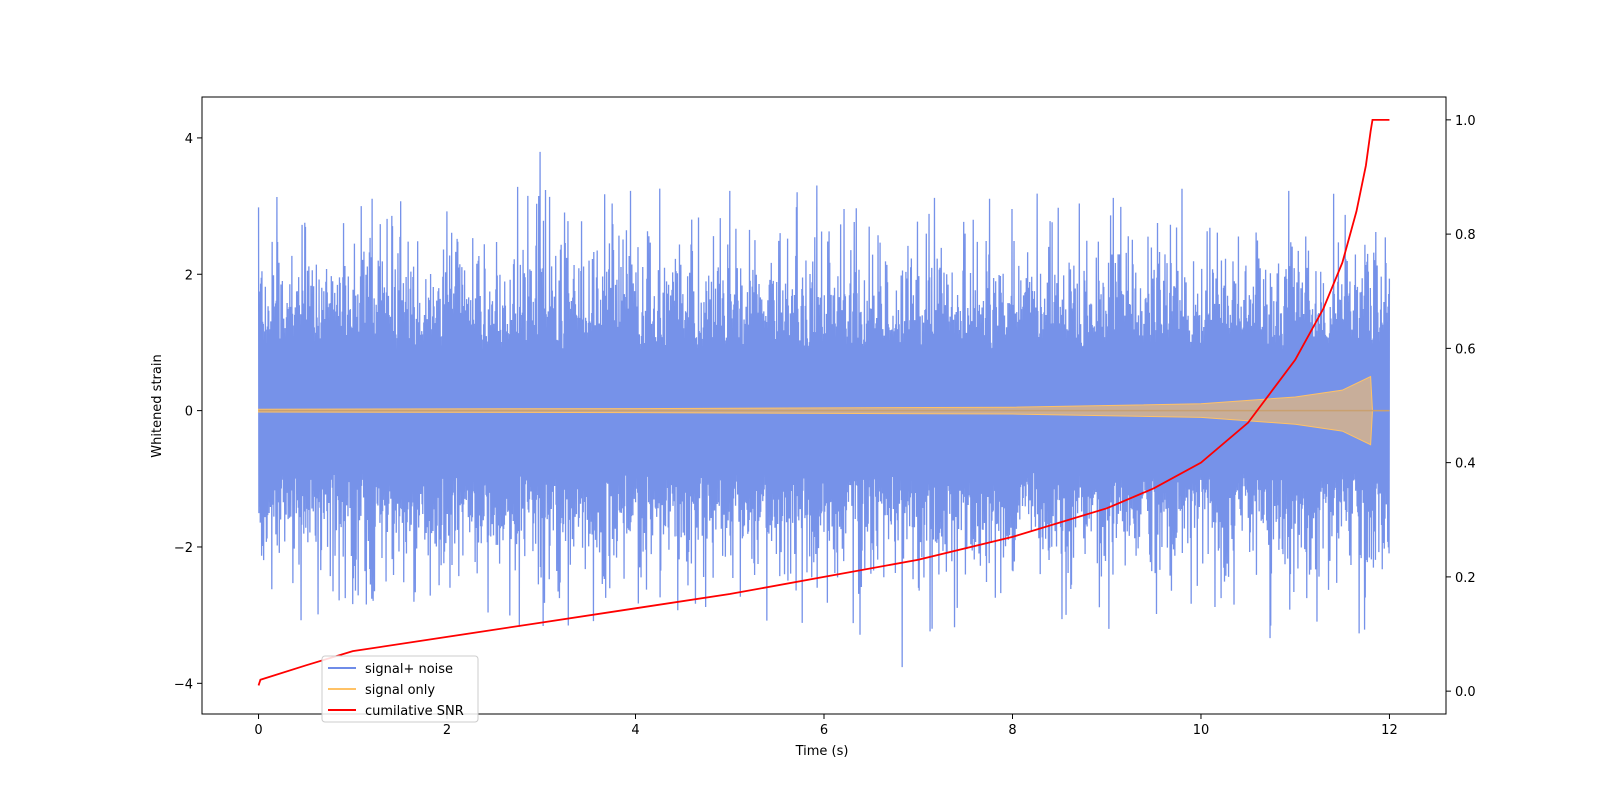 The image size is (1600, 800). I want to click on legend-label-signal-noise: signal+ noise, so click(409, 669).